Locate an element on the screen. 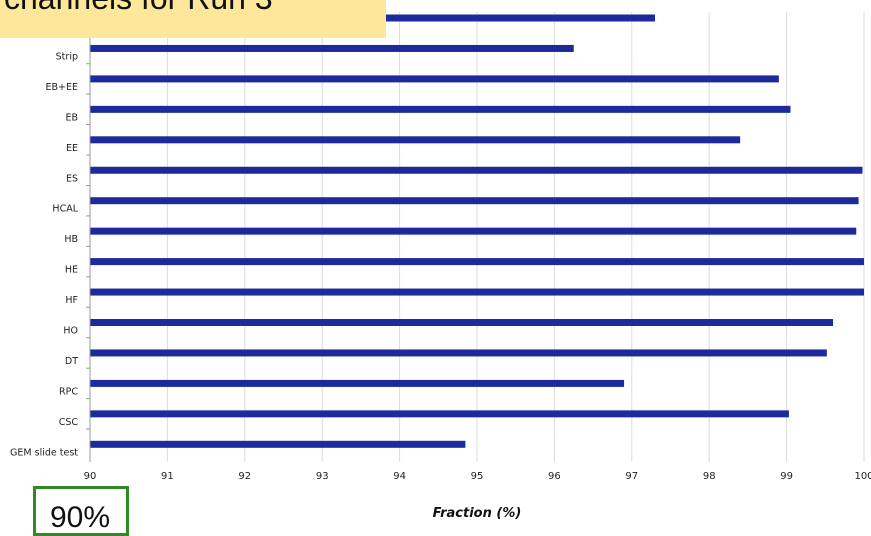  x-tick-label: 91 is located at coordinates (167, 476).